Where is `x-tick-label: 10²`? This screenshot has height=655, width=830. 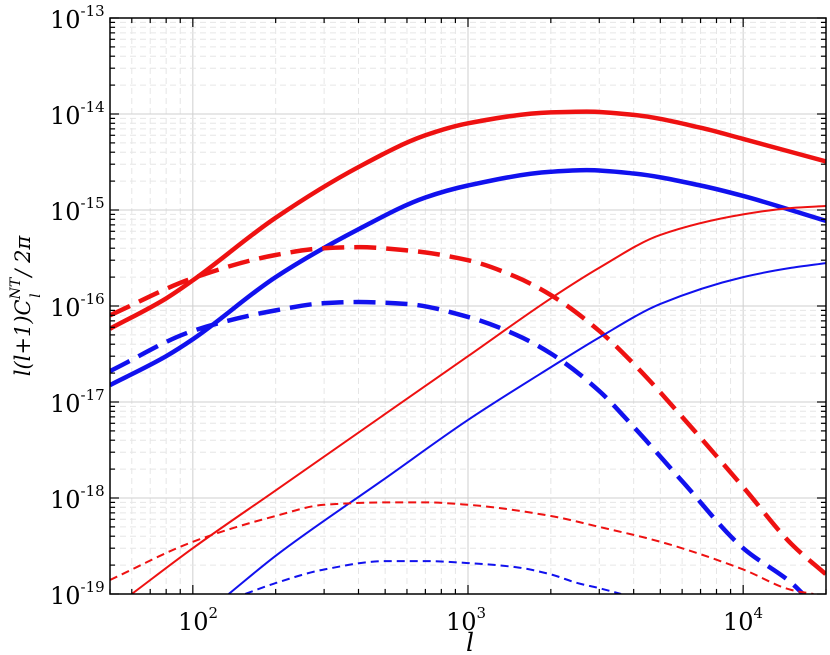 x-tick-label: 10² is located at coordinates (198, 620).